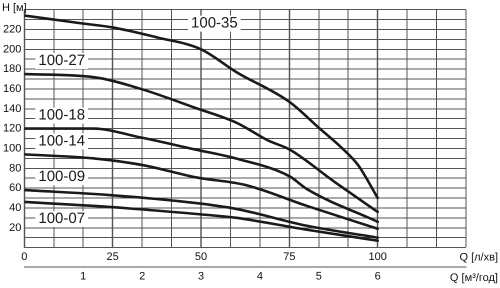 The width and height of the screenshot is (500, 288). I want to click on y-tick-label: 120, so click(12, 128).